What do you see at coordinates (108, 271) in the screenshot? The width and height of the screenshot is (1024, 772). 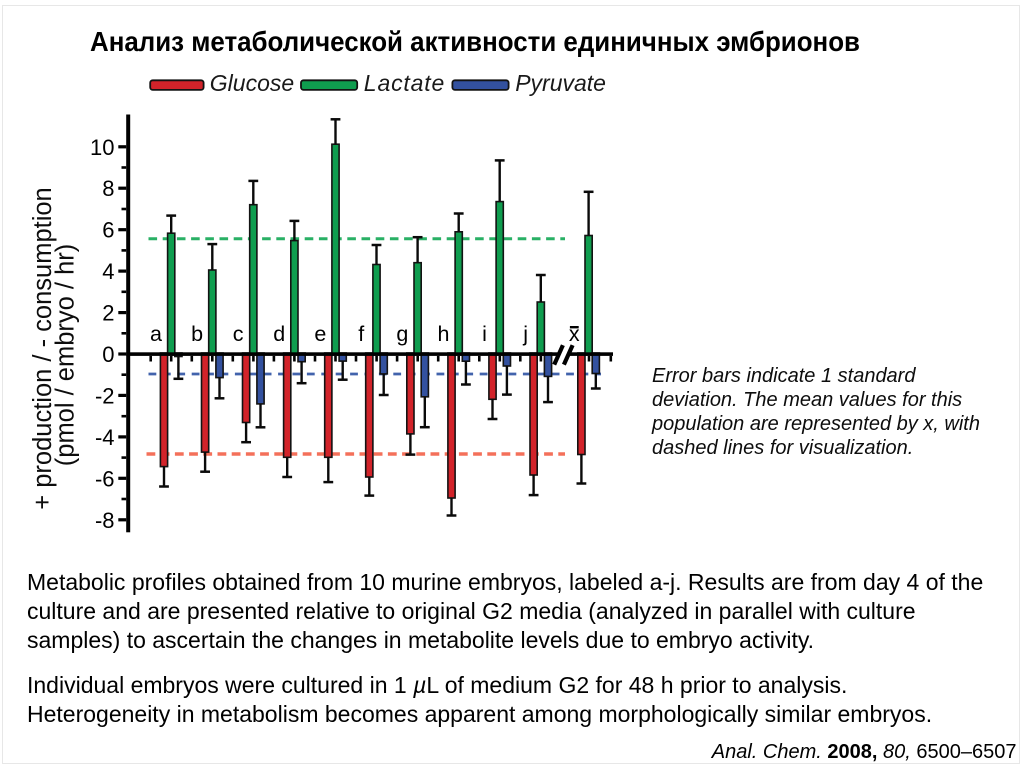 I see `svg-text: 4` at bounding box center [108, 271].